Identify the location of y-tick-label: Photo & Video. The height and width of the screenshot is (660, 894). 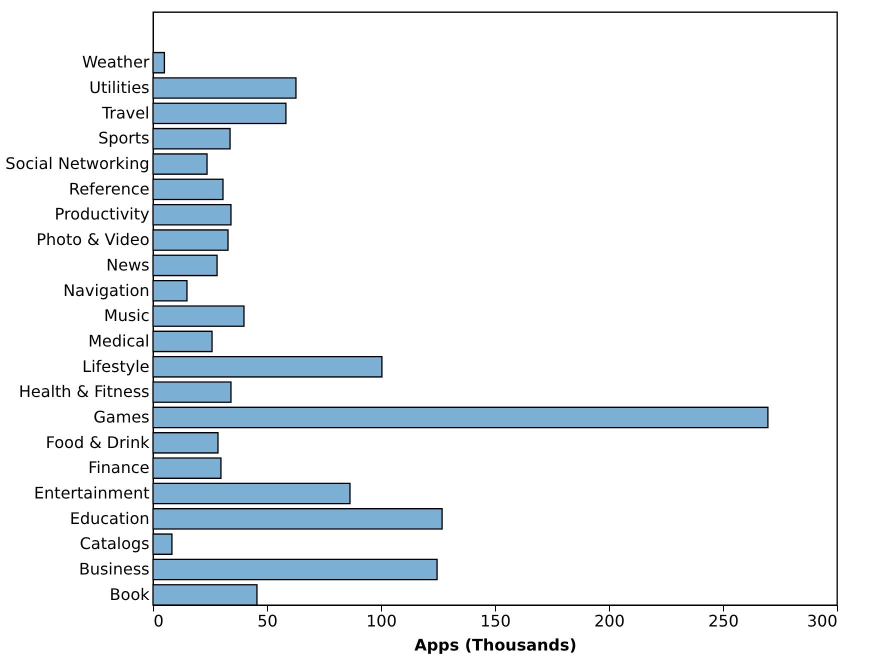
(93, 240).